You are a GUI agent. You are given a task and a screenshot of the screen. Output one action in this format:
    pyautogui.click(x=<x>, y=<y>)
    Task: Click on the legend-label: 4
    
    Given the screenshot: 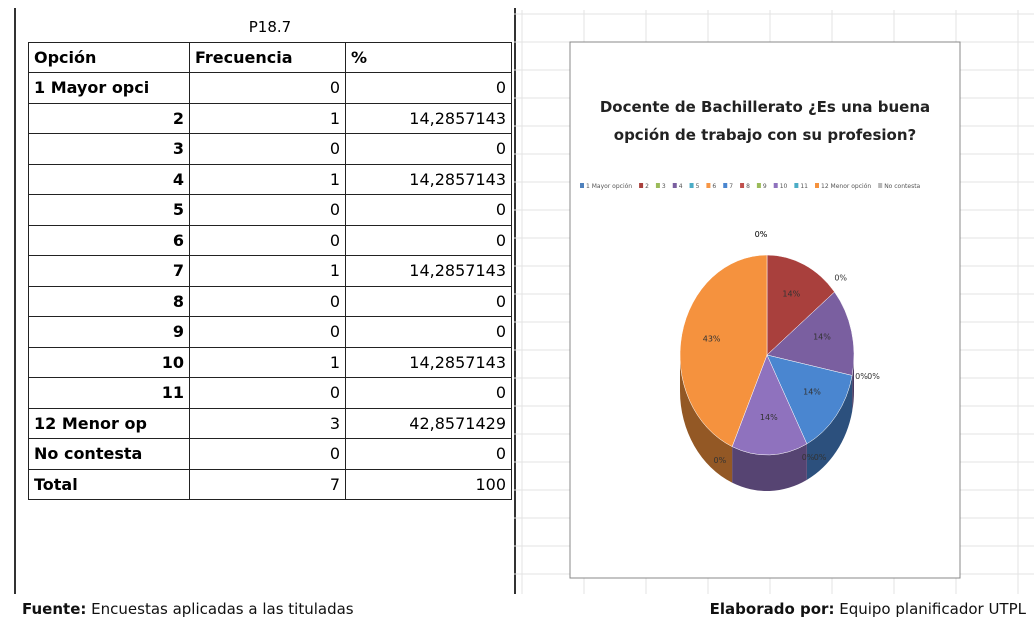 What is the action you would take?
    pyautogui.click(x=681, y=186)
    